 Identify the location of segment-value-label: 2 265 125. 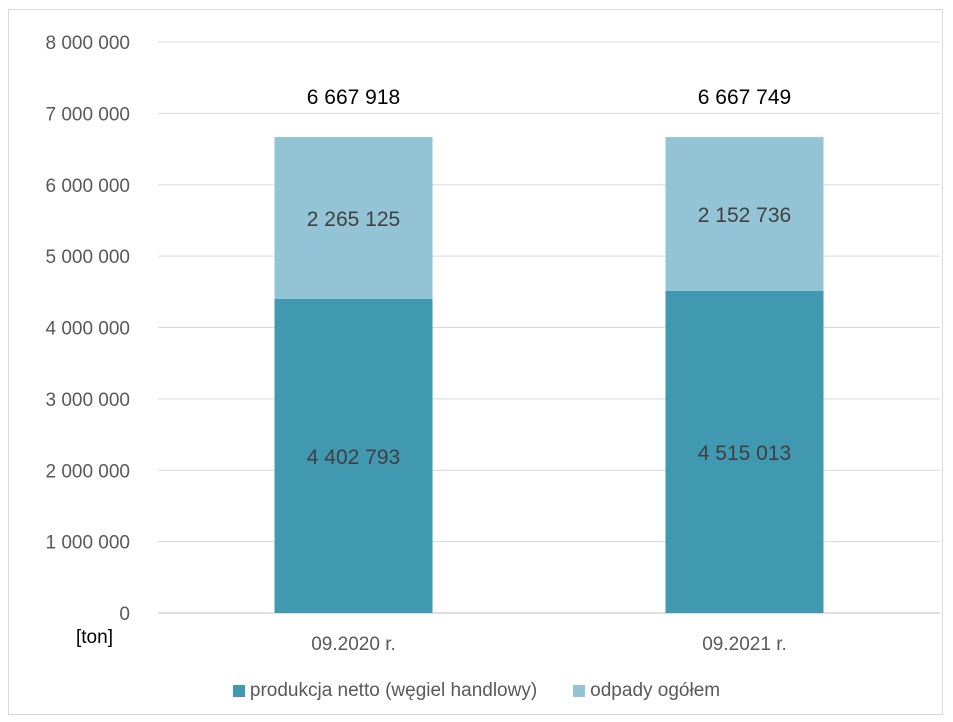
(353, 219).